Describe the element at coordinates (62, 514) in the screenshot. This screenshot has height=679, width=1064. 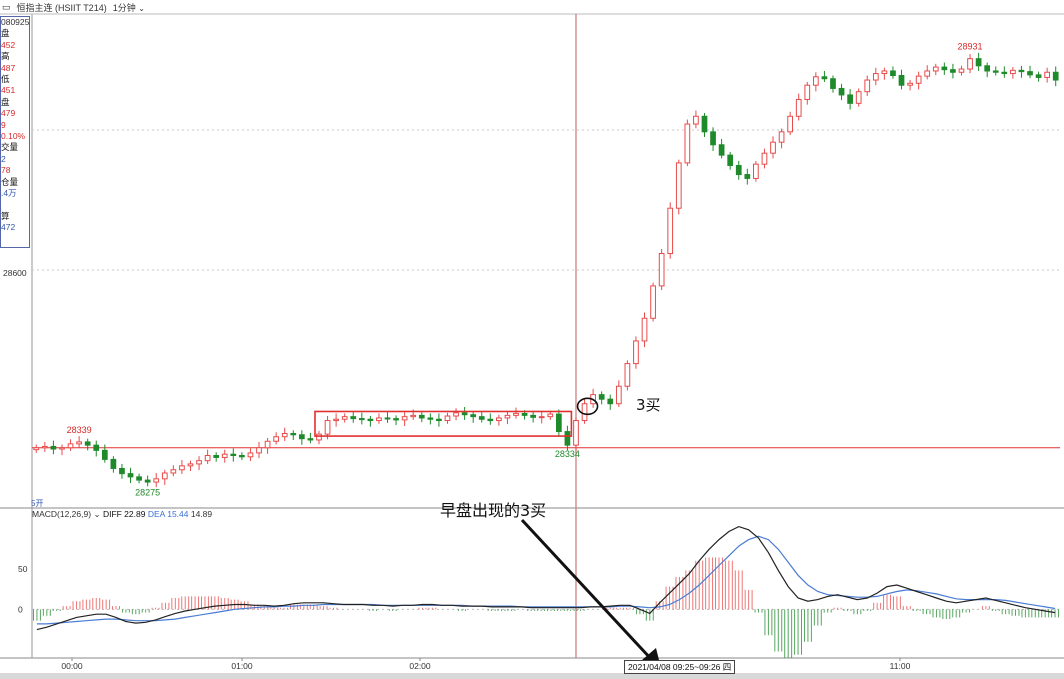
I see `macd-params: MACD(12,26,9)` at that location.